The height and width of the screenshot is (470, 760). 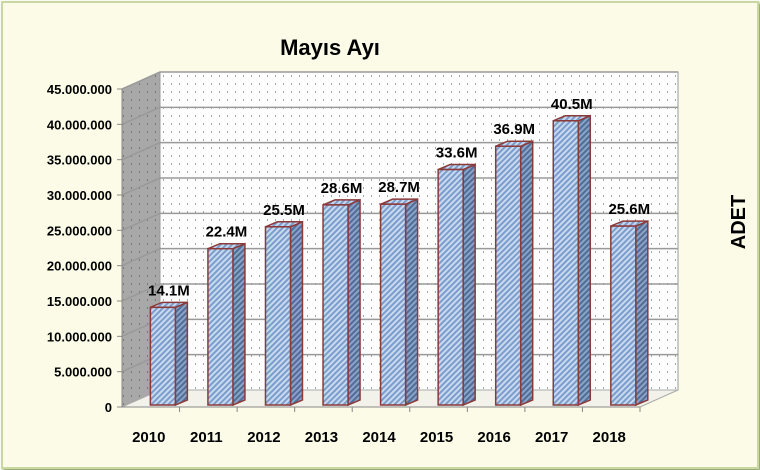 What do you see at coordinates (284, 210) in the screenshot?
I see `data-label: 25.5M` at bounding box center [284, 210].